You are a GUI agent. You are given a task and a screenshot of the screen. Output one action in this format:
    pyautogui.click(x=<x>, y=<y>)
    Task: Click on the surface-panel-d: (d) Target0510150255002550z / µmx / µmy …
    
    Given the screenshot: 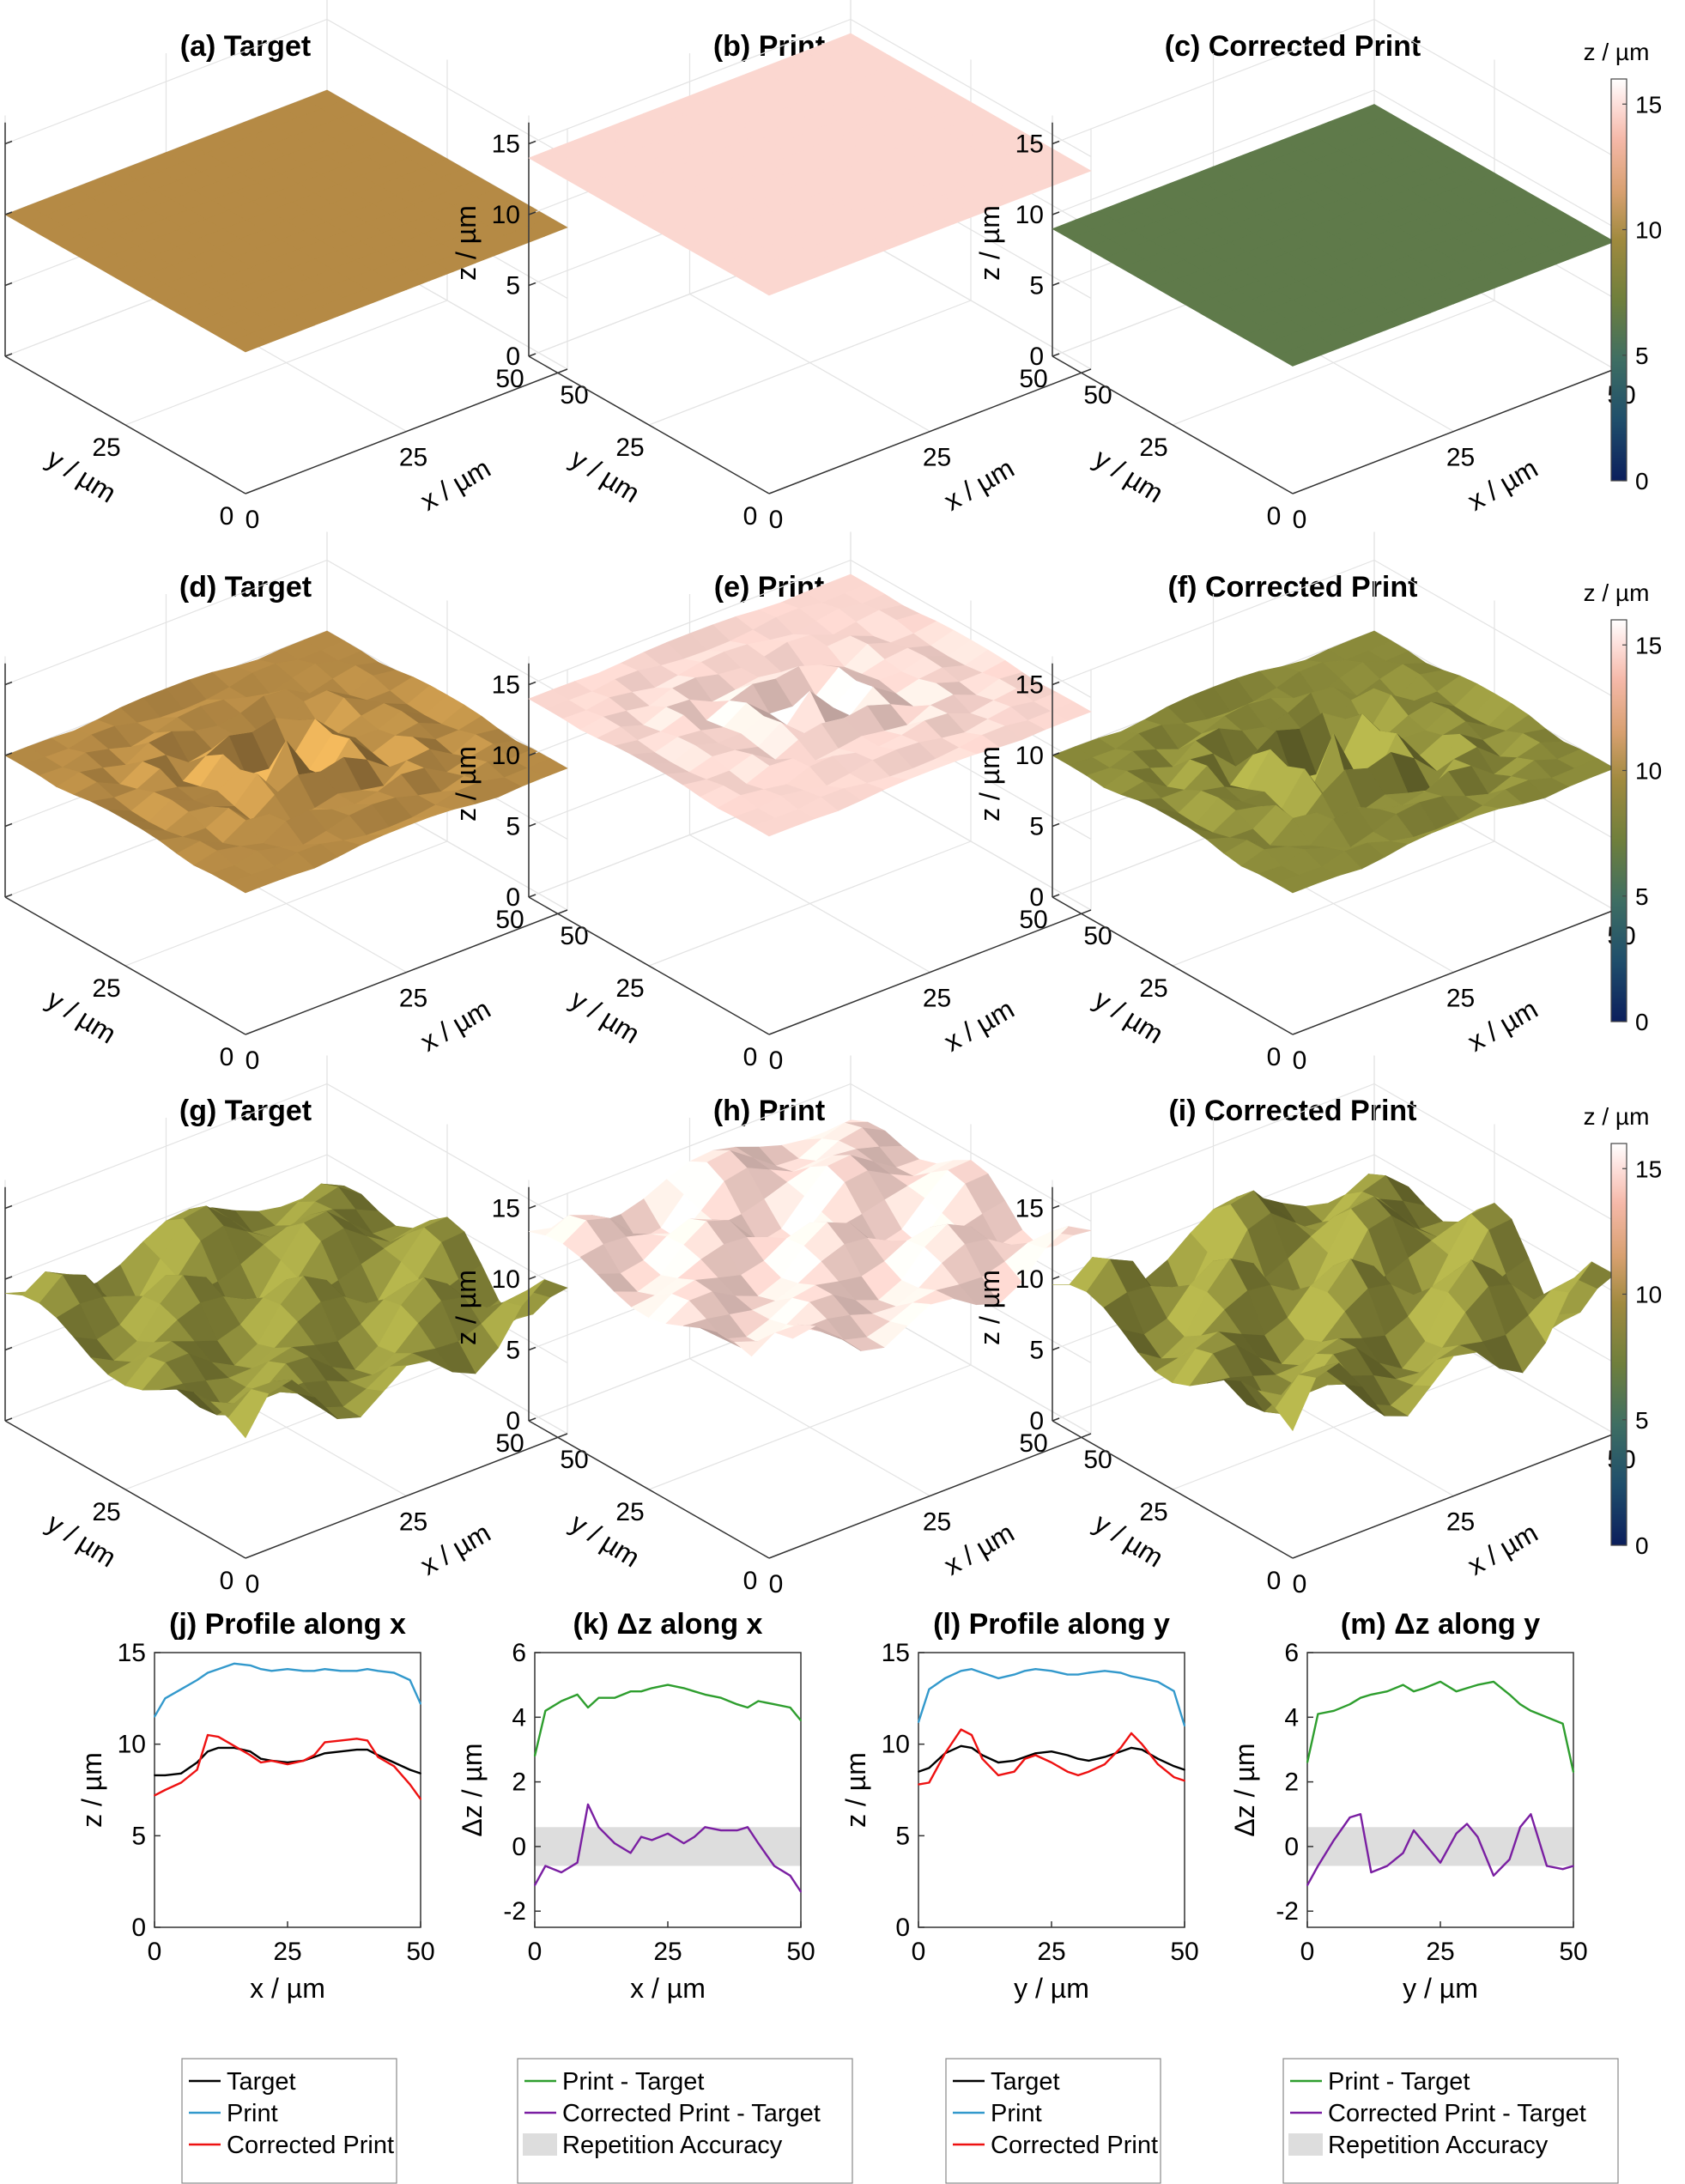 What is the action you would take?
    pyautogui.click(x=295, y=803)
    